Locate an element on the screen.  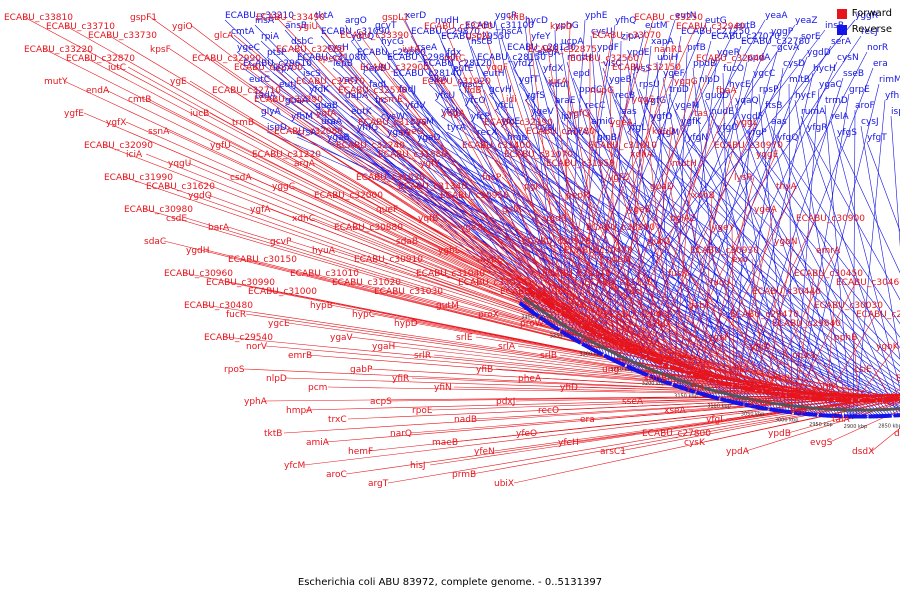
reverse-gene-label: eutJ is located at coordinates (287, 85).